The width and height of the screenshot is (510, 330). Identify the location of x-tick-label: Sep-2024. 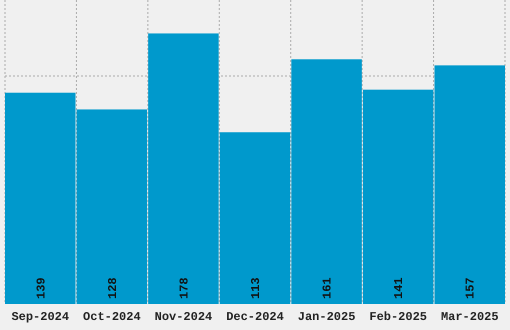
(40, 317).